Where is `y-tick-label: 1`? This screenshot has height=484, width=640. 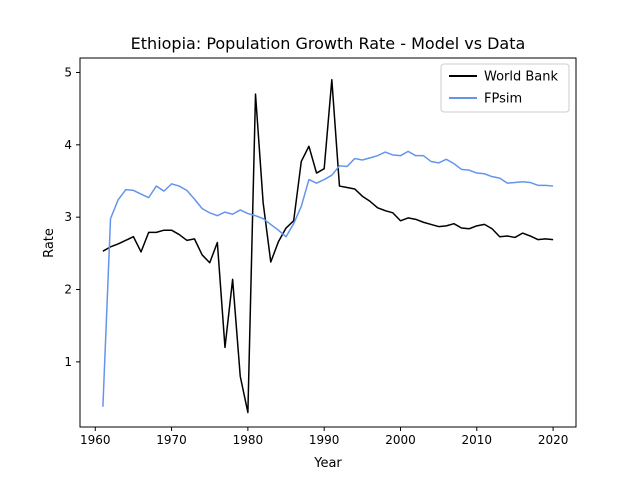 y-tick-label: 1 is located at coordinates (68, 362).